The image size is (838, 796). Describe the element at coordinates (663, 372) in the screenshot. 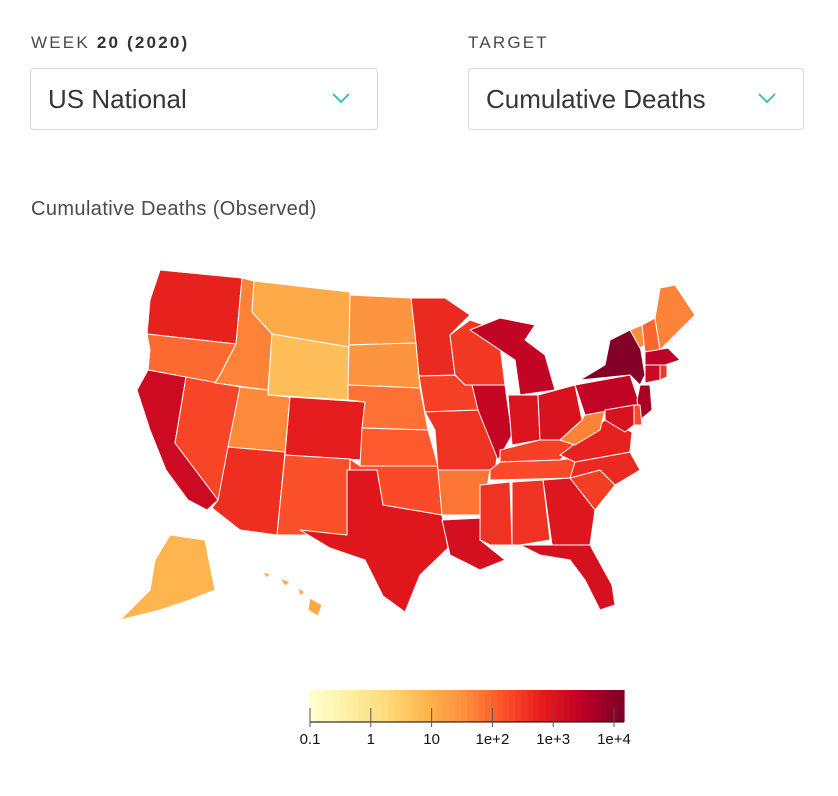

I see `state-ri` at that location.